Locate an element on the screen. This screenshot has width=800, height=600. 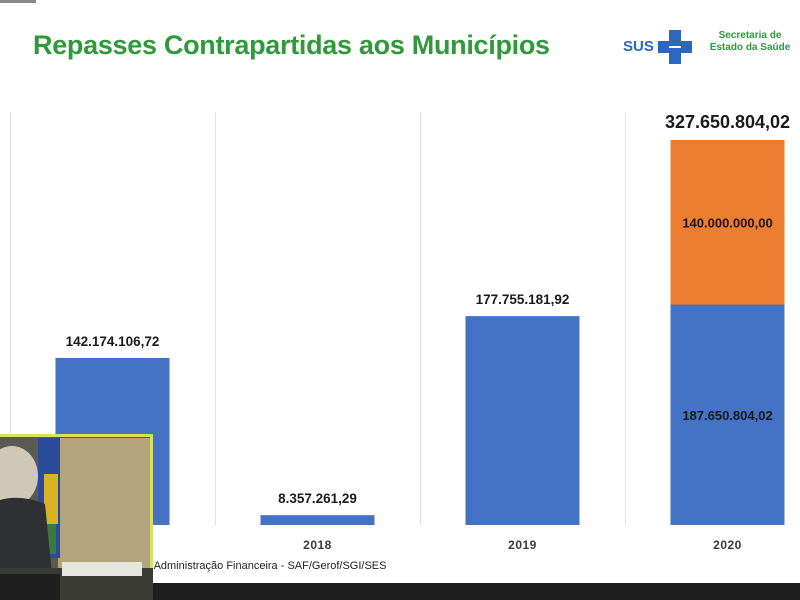
segment-label: 187.650.804,02 is located at coordinates (727, 415).